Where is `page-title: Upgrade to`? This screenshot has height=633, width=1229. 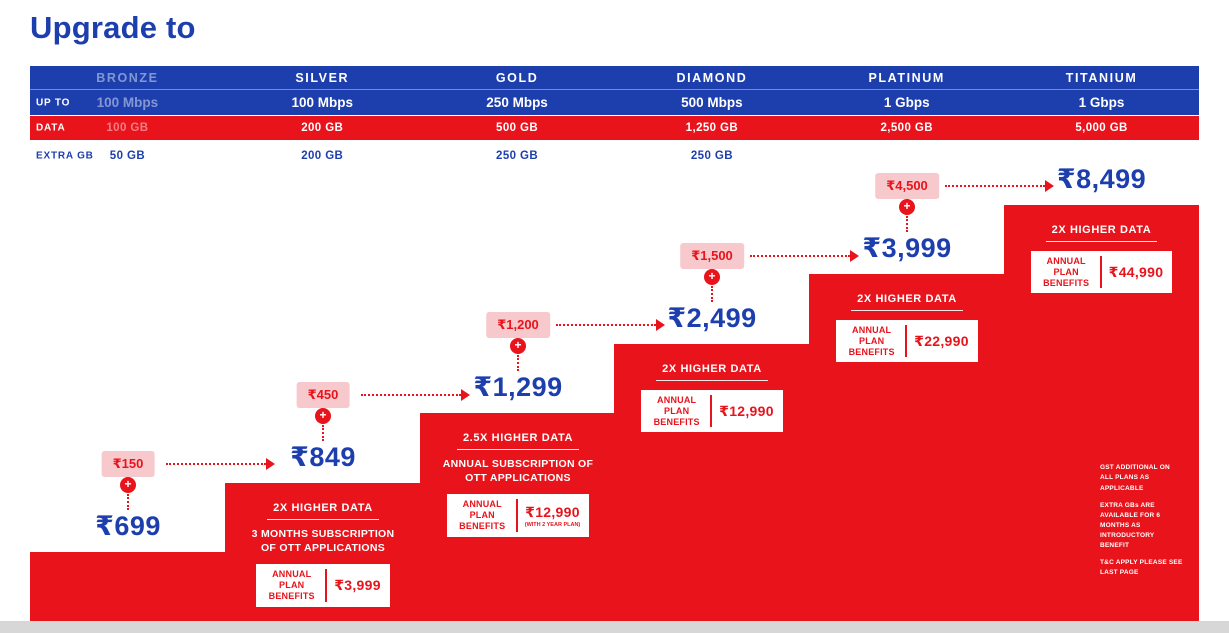
page-title: Upgrade to is located at coordinates (113, 27).